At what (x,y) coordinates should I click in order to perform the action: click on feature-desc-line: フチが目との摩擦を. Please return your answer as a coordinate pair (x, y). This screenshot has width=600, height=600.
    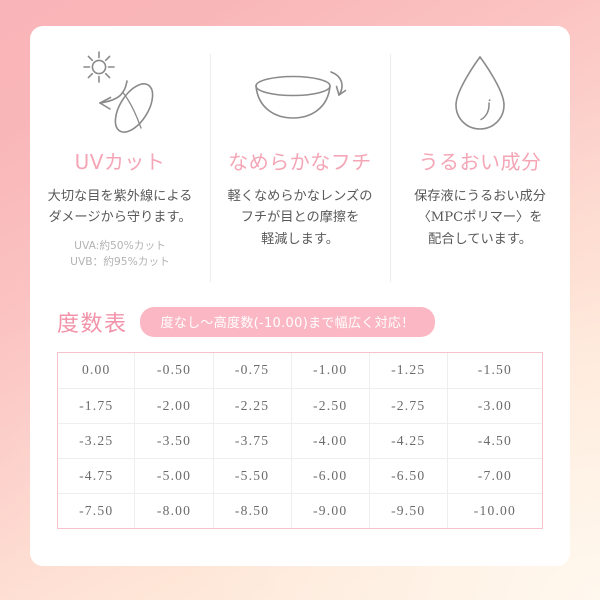
    Looking at the image, I should click on (300, 218).